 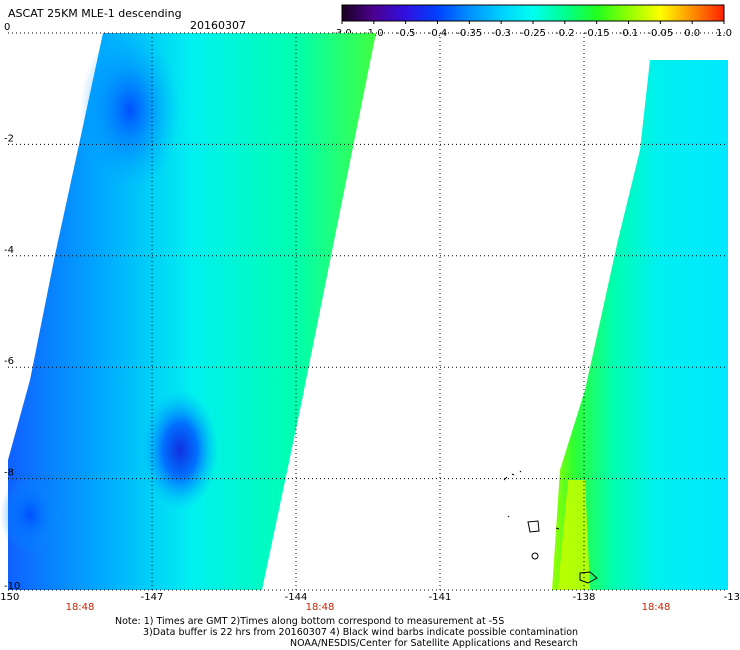 What do you see at coordinates (469, 33) in the screenshot?
I see `colorbar-label: -0.35` at bounding box center [469, 33].